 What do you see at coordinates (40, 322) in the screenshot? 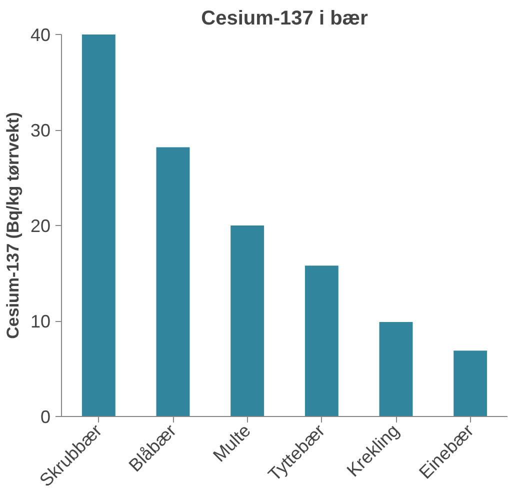
I see `y-tick-label: 10` at bounding box center [40, 322].